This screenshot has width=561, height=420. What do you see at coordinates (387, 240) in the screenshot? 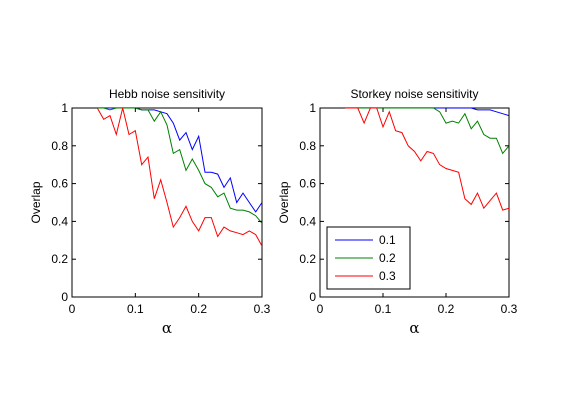
I see `legend-entry-label: 0.1` at bounding box center [387, 240].